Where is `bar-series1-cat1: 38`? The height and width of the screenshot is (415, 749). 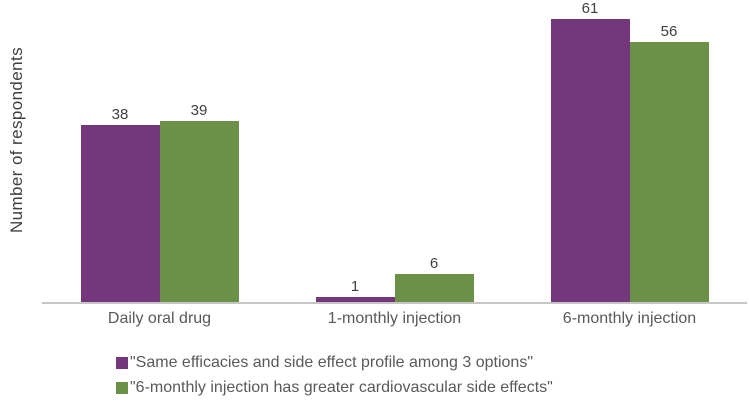
bar-series1-cat1: 38 is located at coordinates (120, 204).